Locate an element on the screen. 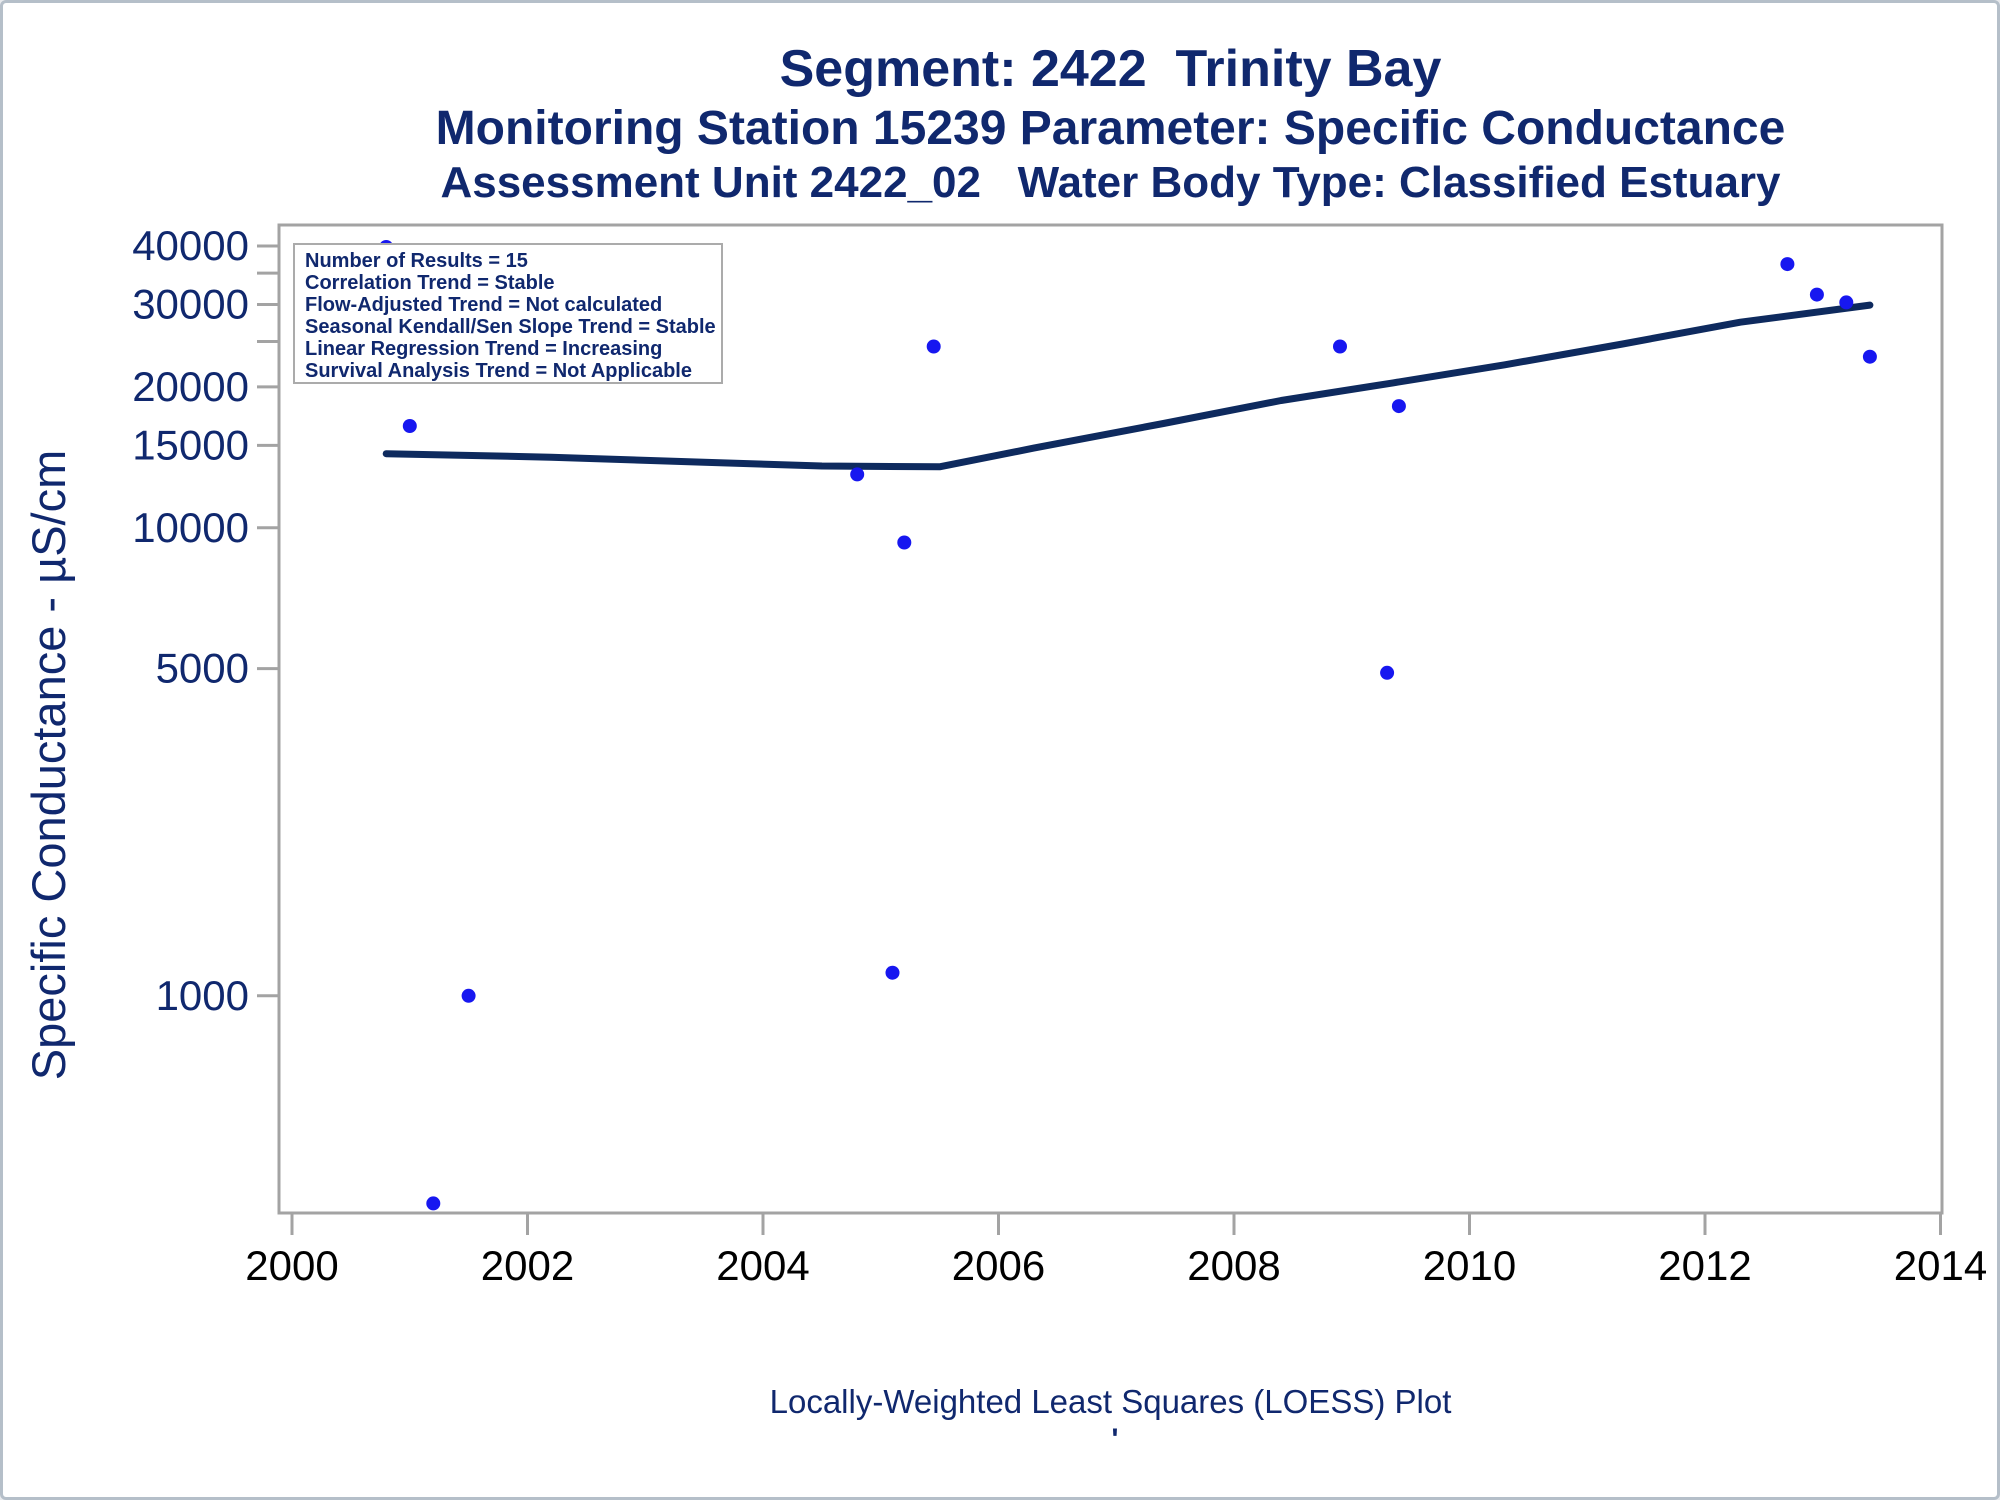 This screenshot has width=2000, height=1500. x-tick-label: 2000 is located at coordinates (291, 1265).